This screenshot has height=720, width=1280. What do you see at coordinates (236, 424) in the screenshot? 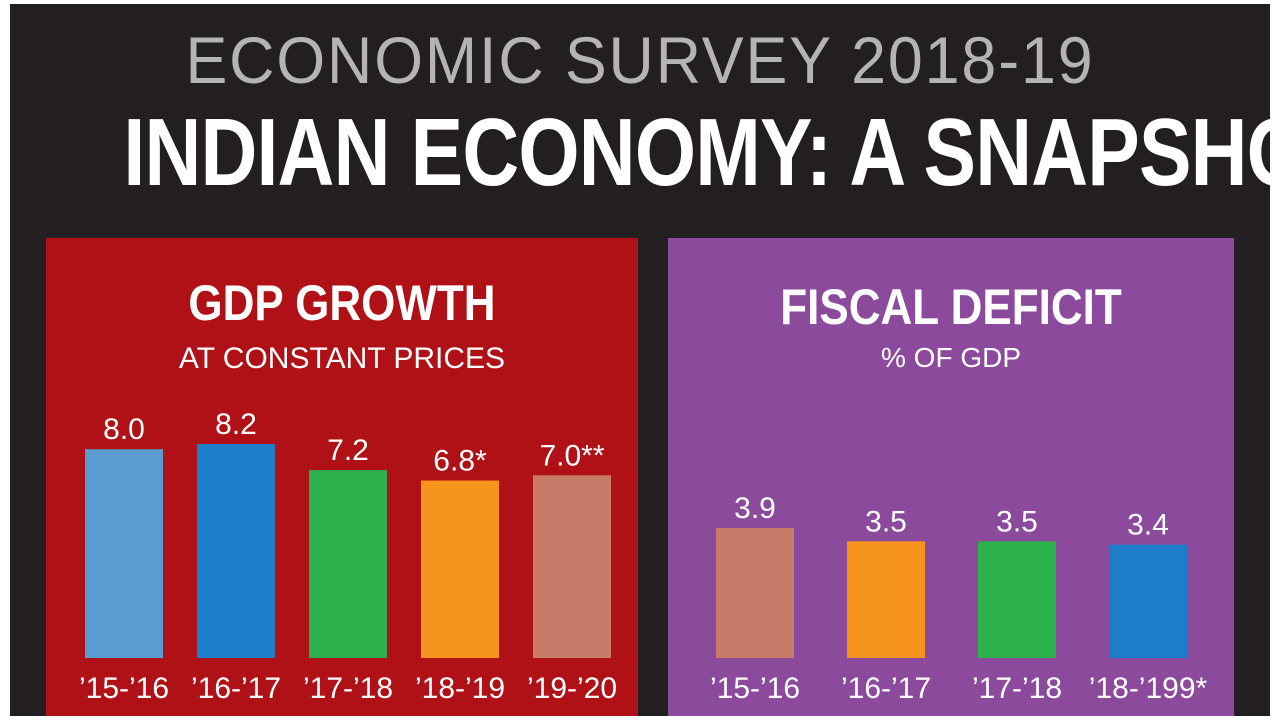
I see `gdp-value-label-1: 8.2` at bounding box center [236, 424].